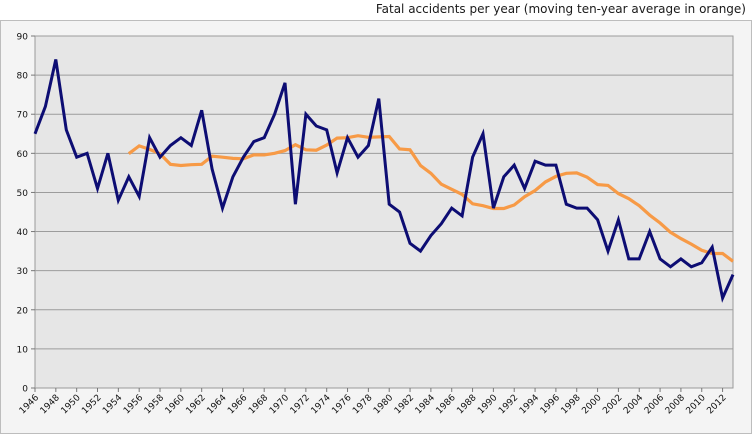 The width and height of the screenshot is (754, 435). What do you see at coordinates (23, 155) in the screenshot?
I see `y-tick-label-60: 60` at bounding box center [23, 155].